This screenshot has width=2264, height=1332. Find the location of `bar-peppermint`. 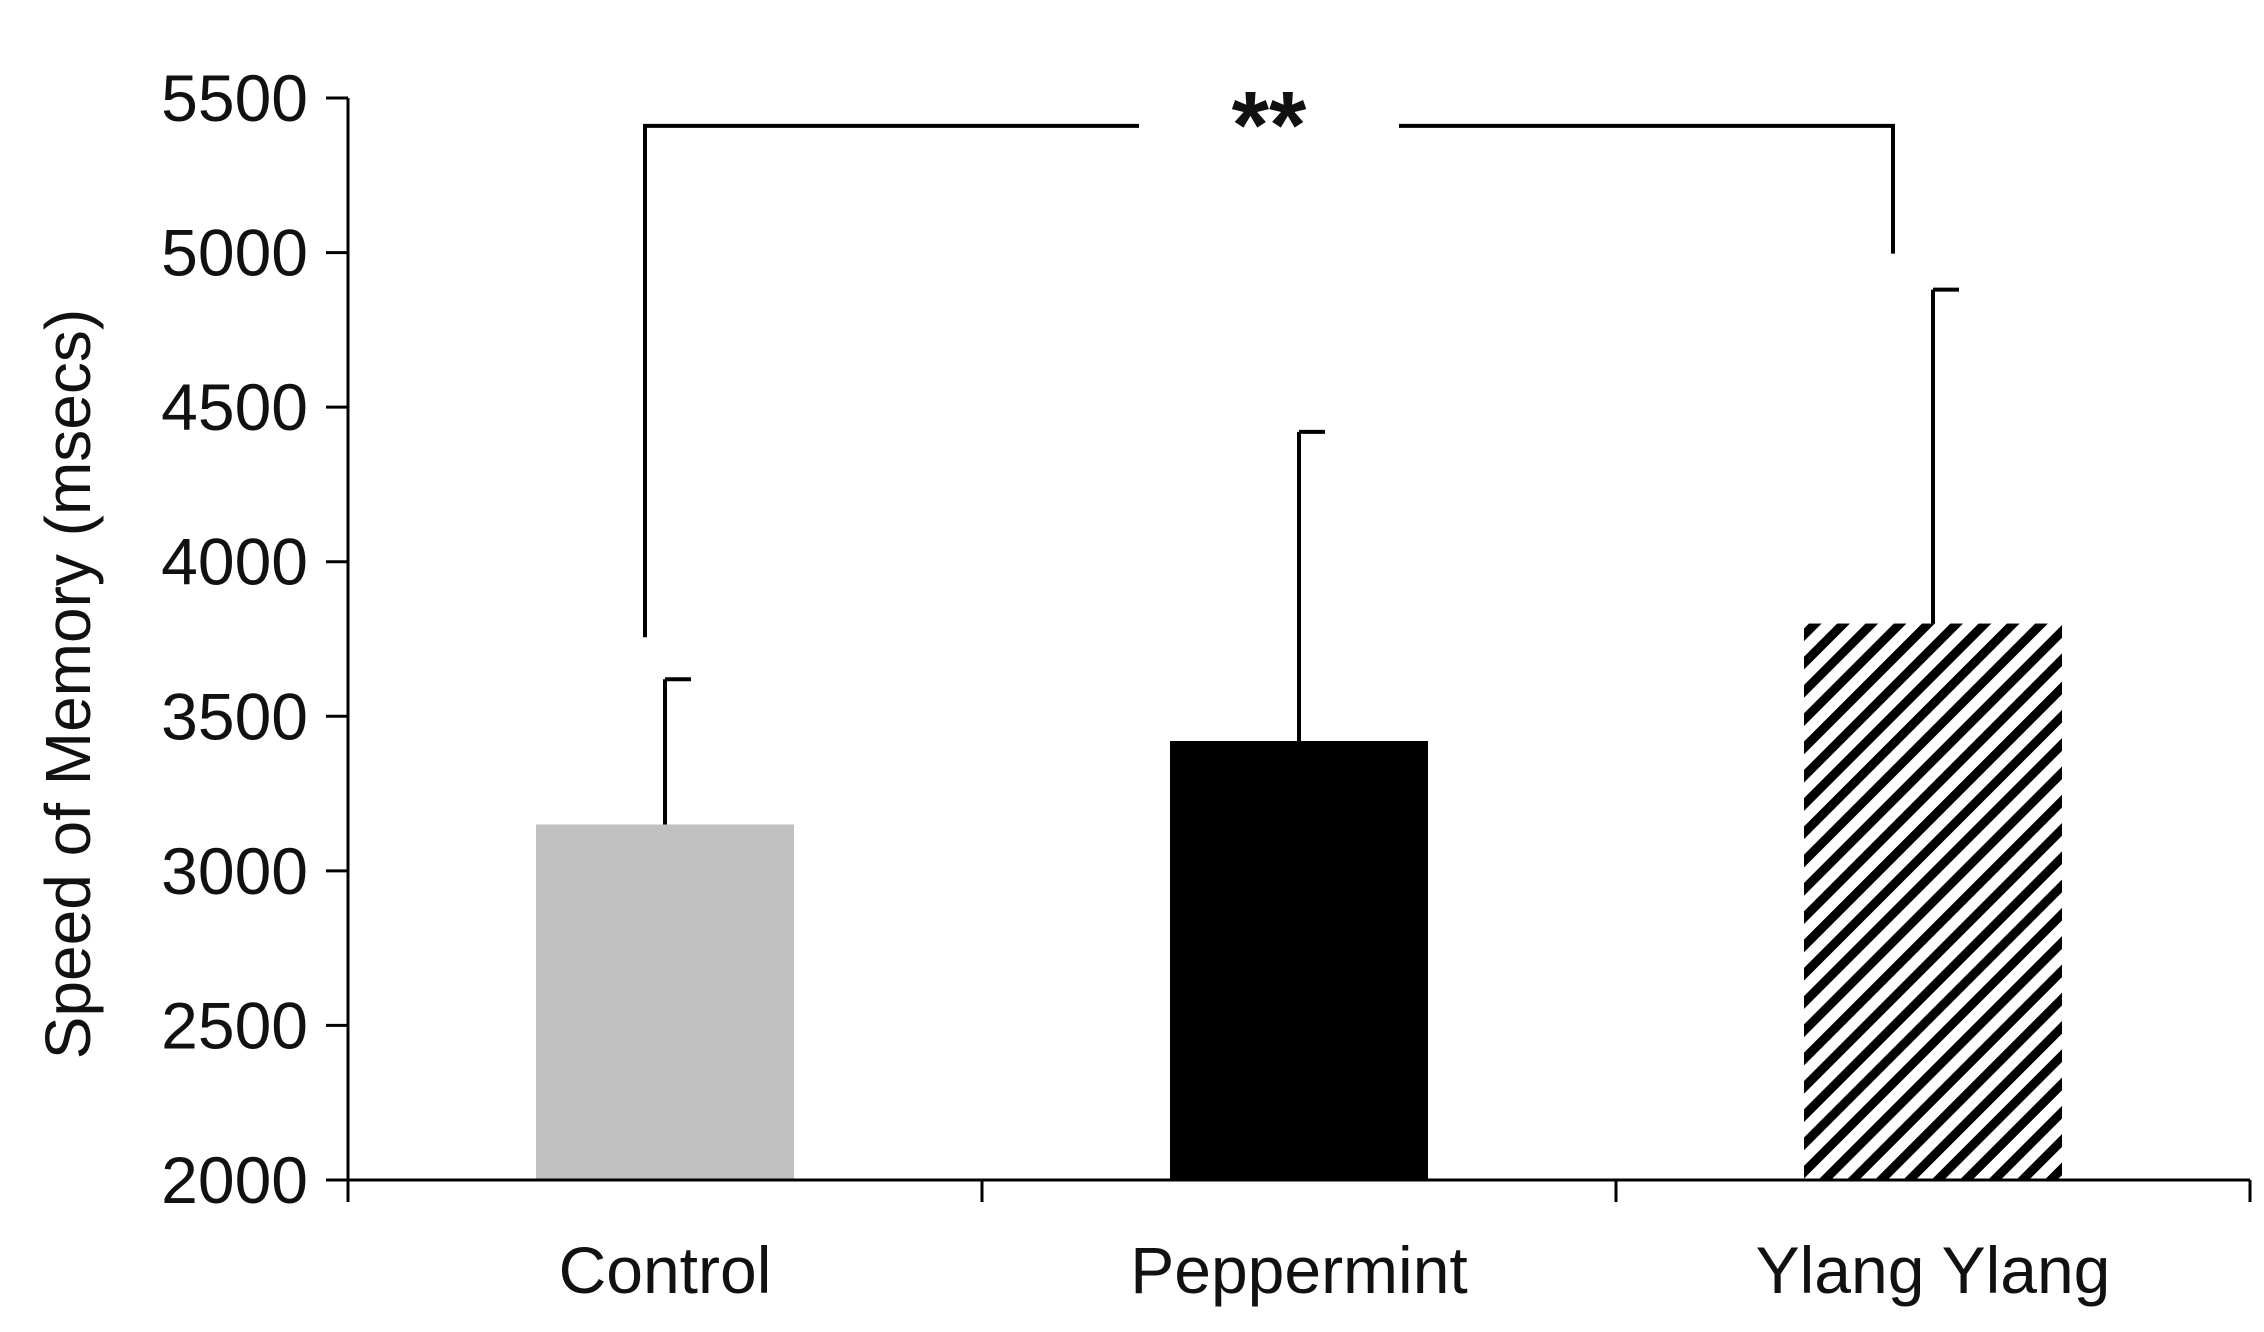

bar-peppermint is located at coordinates (1299, 960).